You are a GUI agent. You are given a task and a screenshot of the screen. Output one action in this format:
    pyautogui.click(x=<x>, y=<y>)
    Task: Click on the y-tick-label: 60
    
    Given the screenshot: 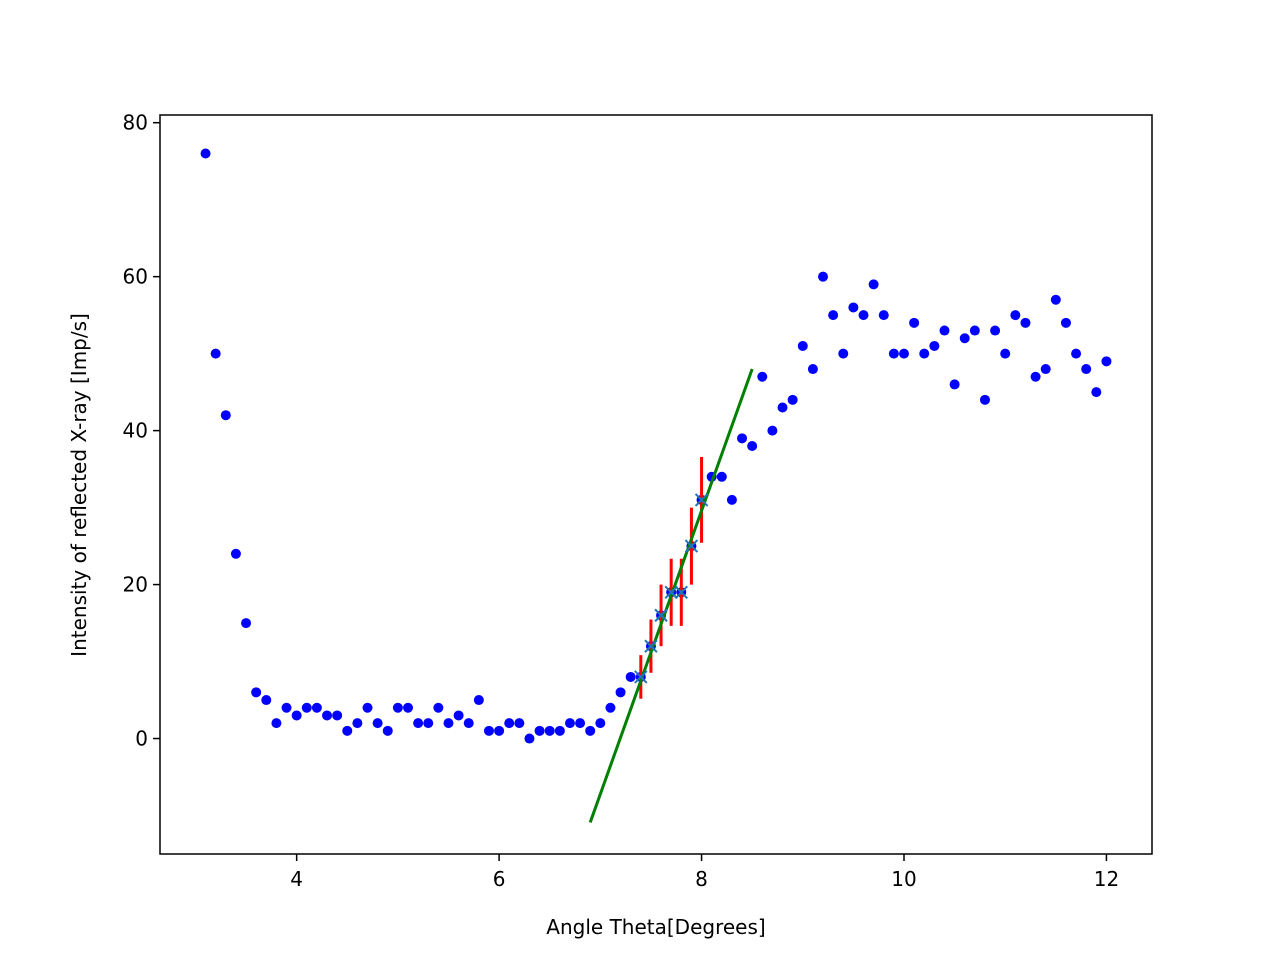 What is the action you would take?
    pyautogui.click(x=135, y=277)
    